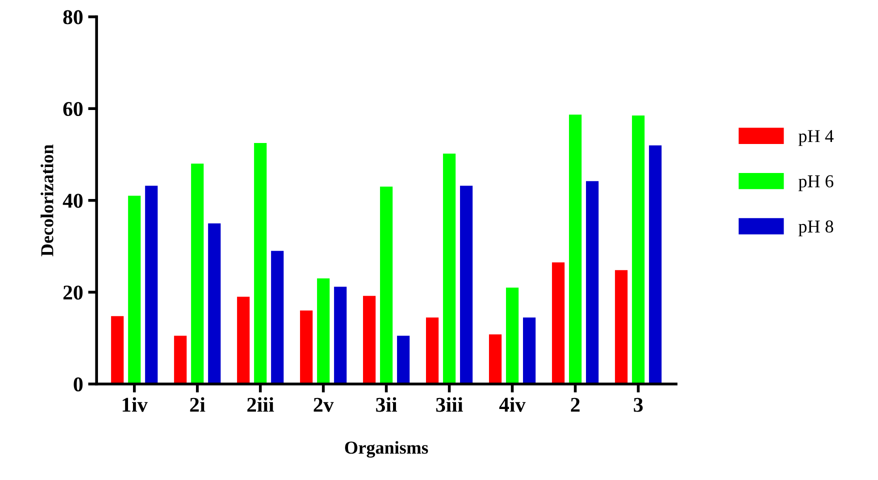  Describe the element at coordinates (816, 138) in the screenshot. I see `legend-label: pH 4` at that location.